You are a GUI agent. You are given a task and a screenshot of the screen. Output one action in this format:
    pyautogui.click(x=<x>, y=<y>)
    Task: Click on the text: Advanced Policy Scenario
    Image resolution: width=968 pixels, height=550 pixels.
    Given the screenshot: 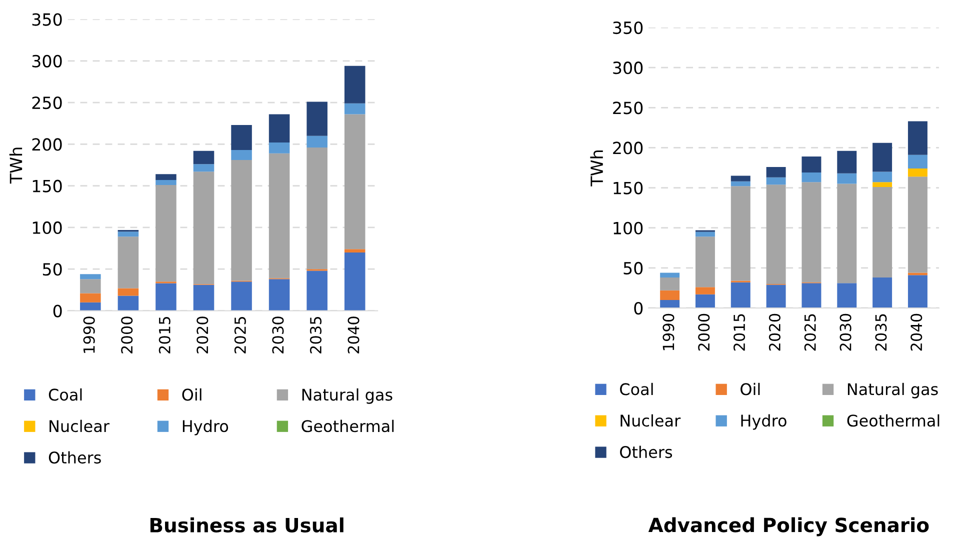 What is the action you would take?
    pyautogui.click(x=788, y=526)
    